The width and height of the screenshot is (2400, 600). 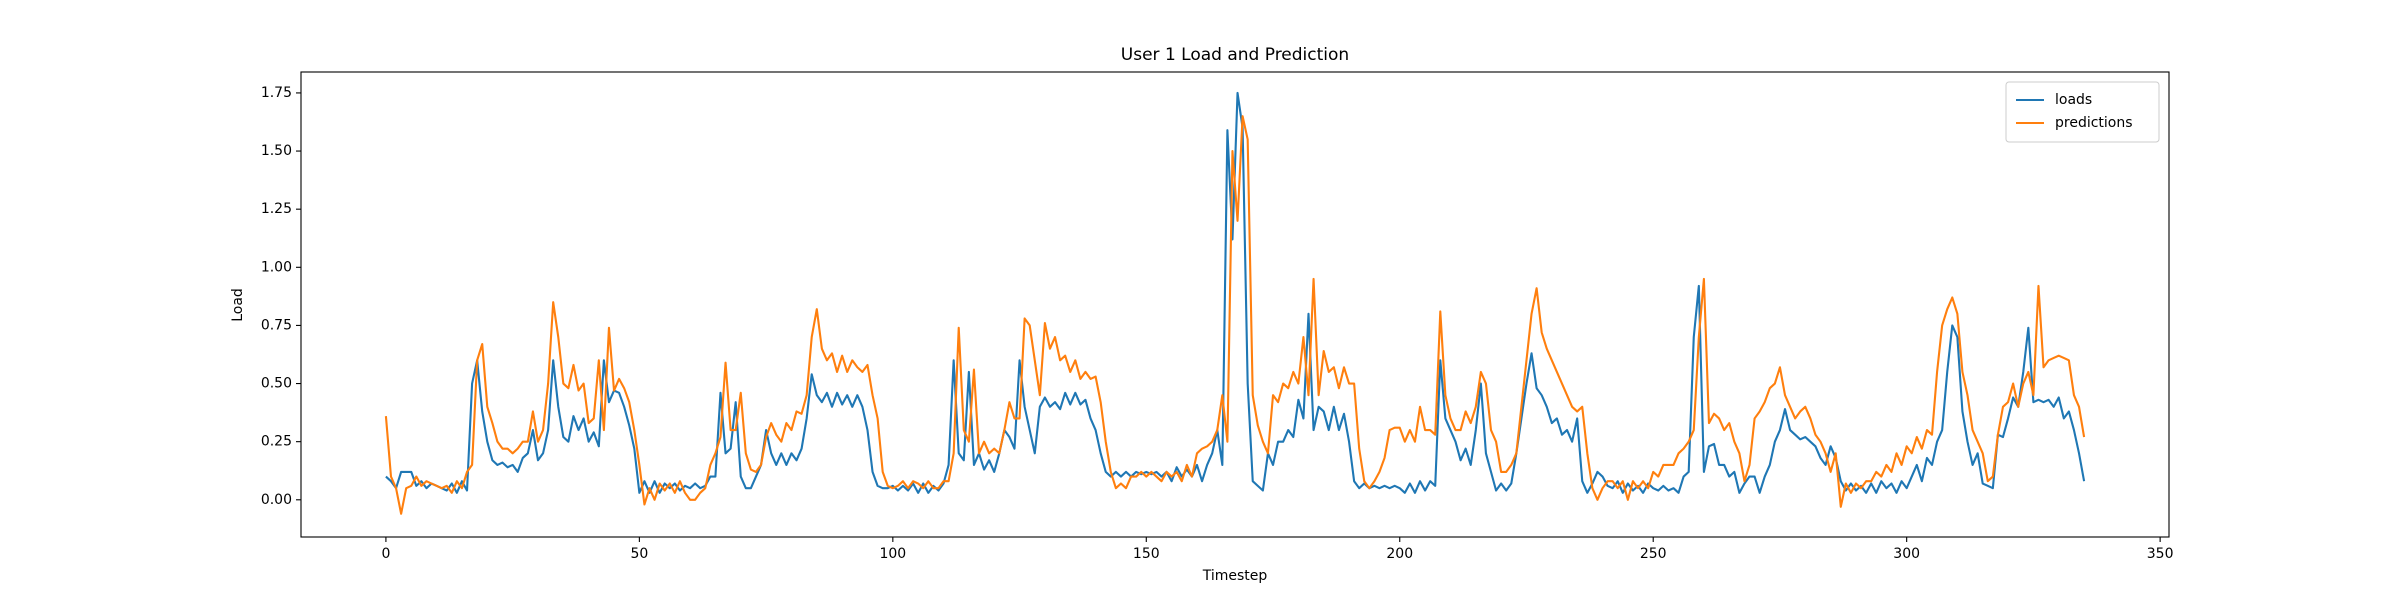 I want to click on y-tick-label: 1.50, so click(x=276, y=151).